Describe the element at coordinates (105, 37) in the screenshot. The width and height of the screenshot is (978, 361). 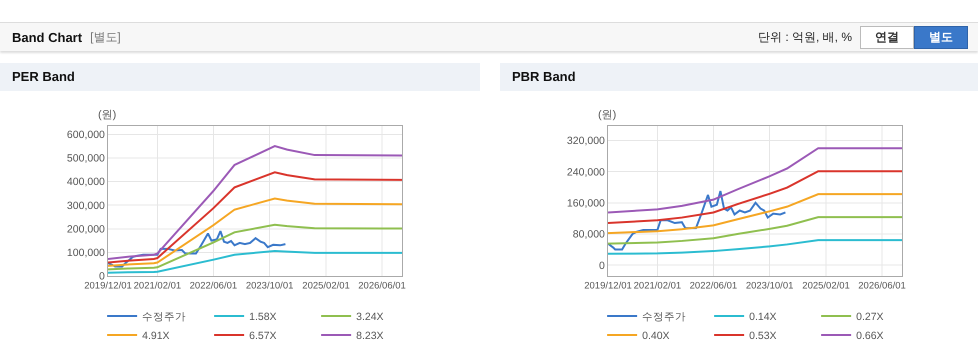
I see `text: [별도]` at that location.